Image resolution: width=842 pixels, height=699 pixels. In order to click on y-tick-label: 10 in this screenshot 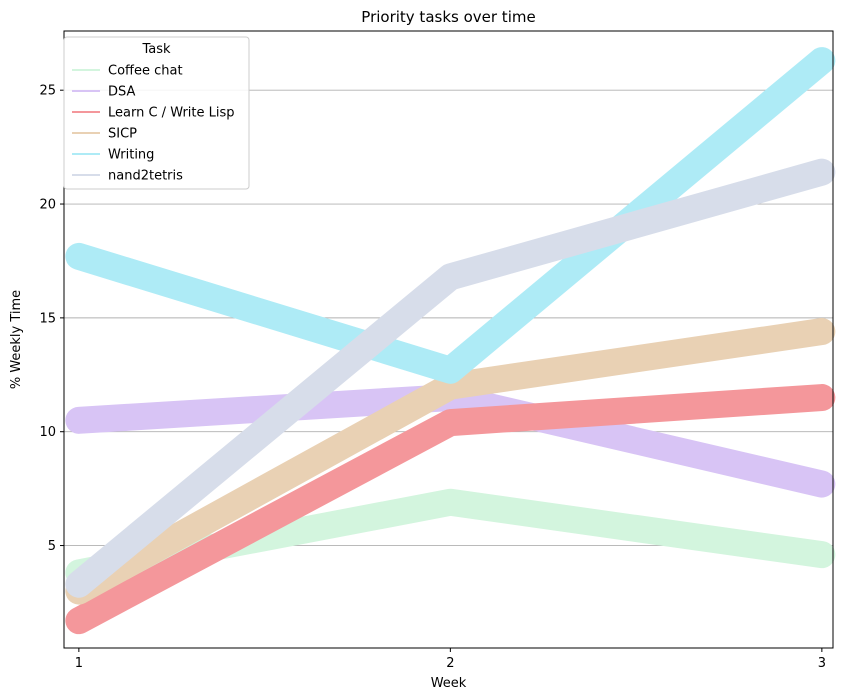, I will do `click(47, 432)`.